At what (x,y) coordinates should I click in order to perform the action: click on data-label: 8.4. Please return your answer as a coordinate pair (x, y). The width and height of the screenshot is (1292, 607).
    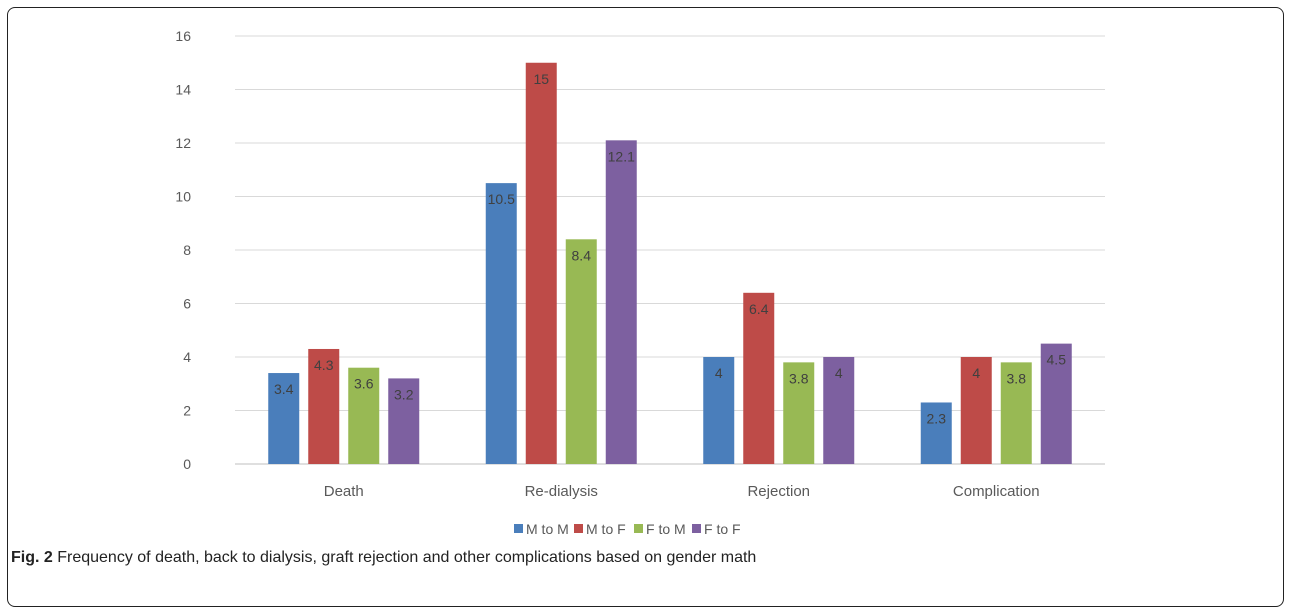
    Looking at the image, I should click on (582, 255).